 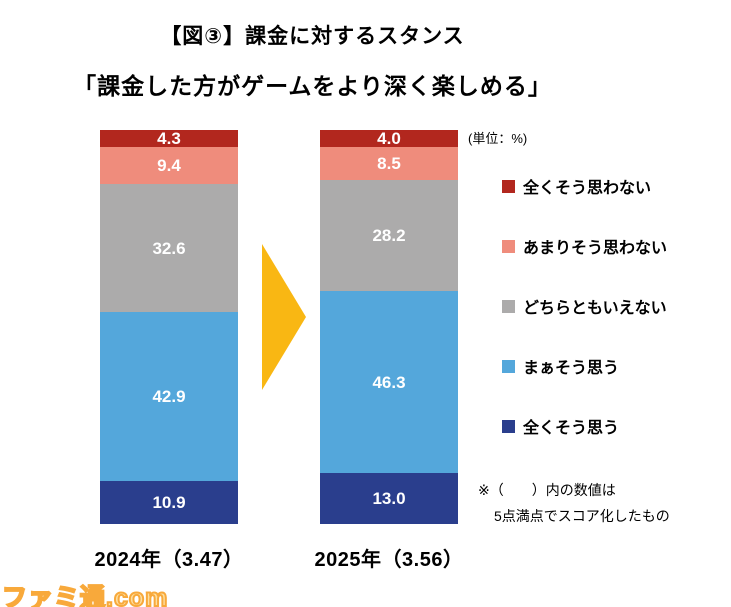 What do you see at coordinates (498, 138) in the screenshot?
I see `unit-label: (単位：%)` at bounding box center [498, 138].